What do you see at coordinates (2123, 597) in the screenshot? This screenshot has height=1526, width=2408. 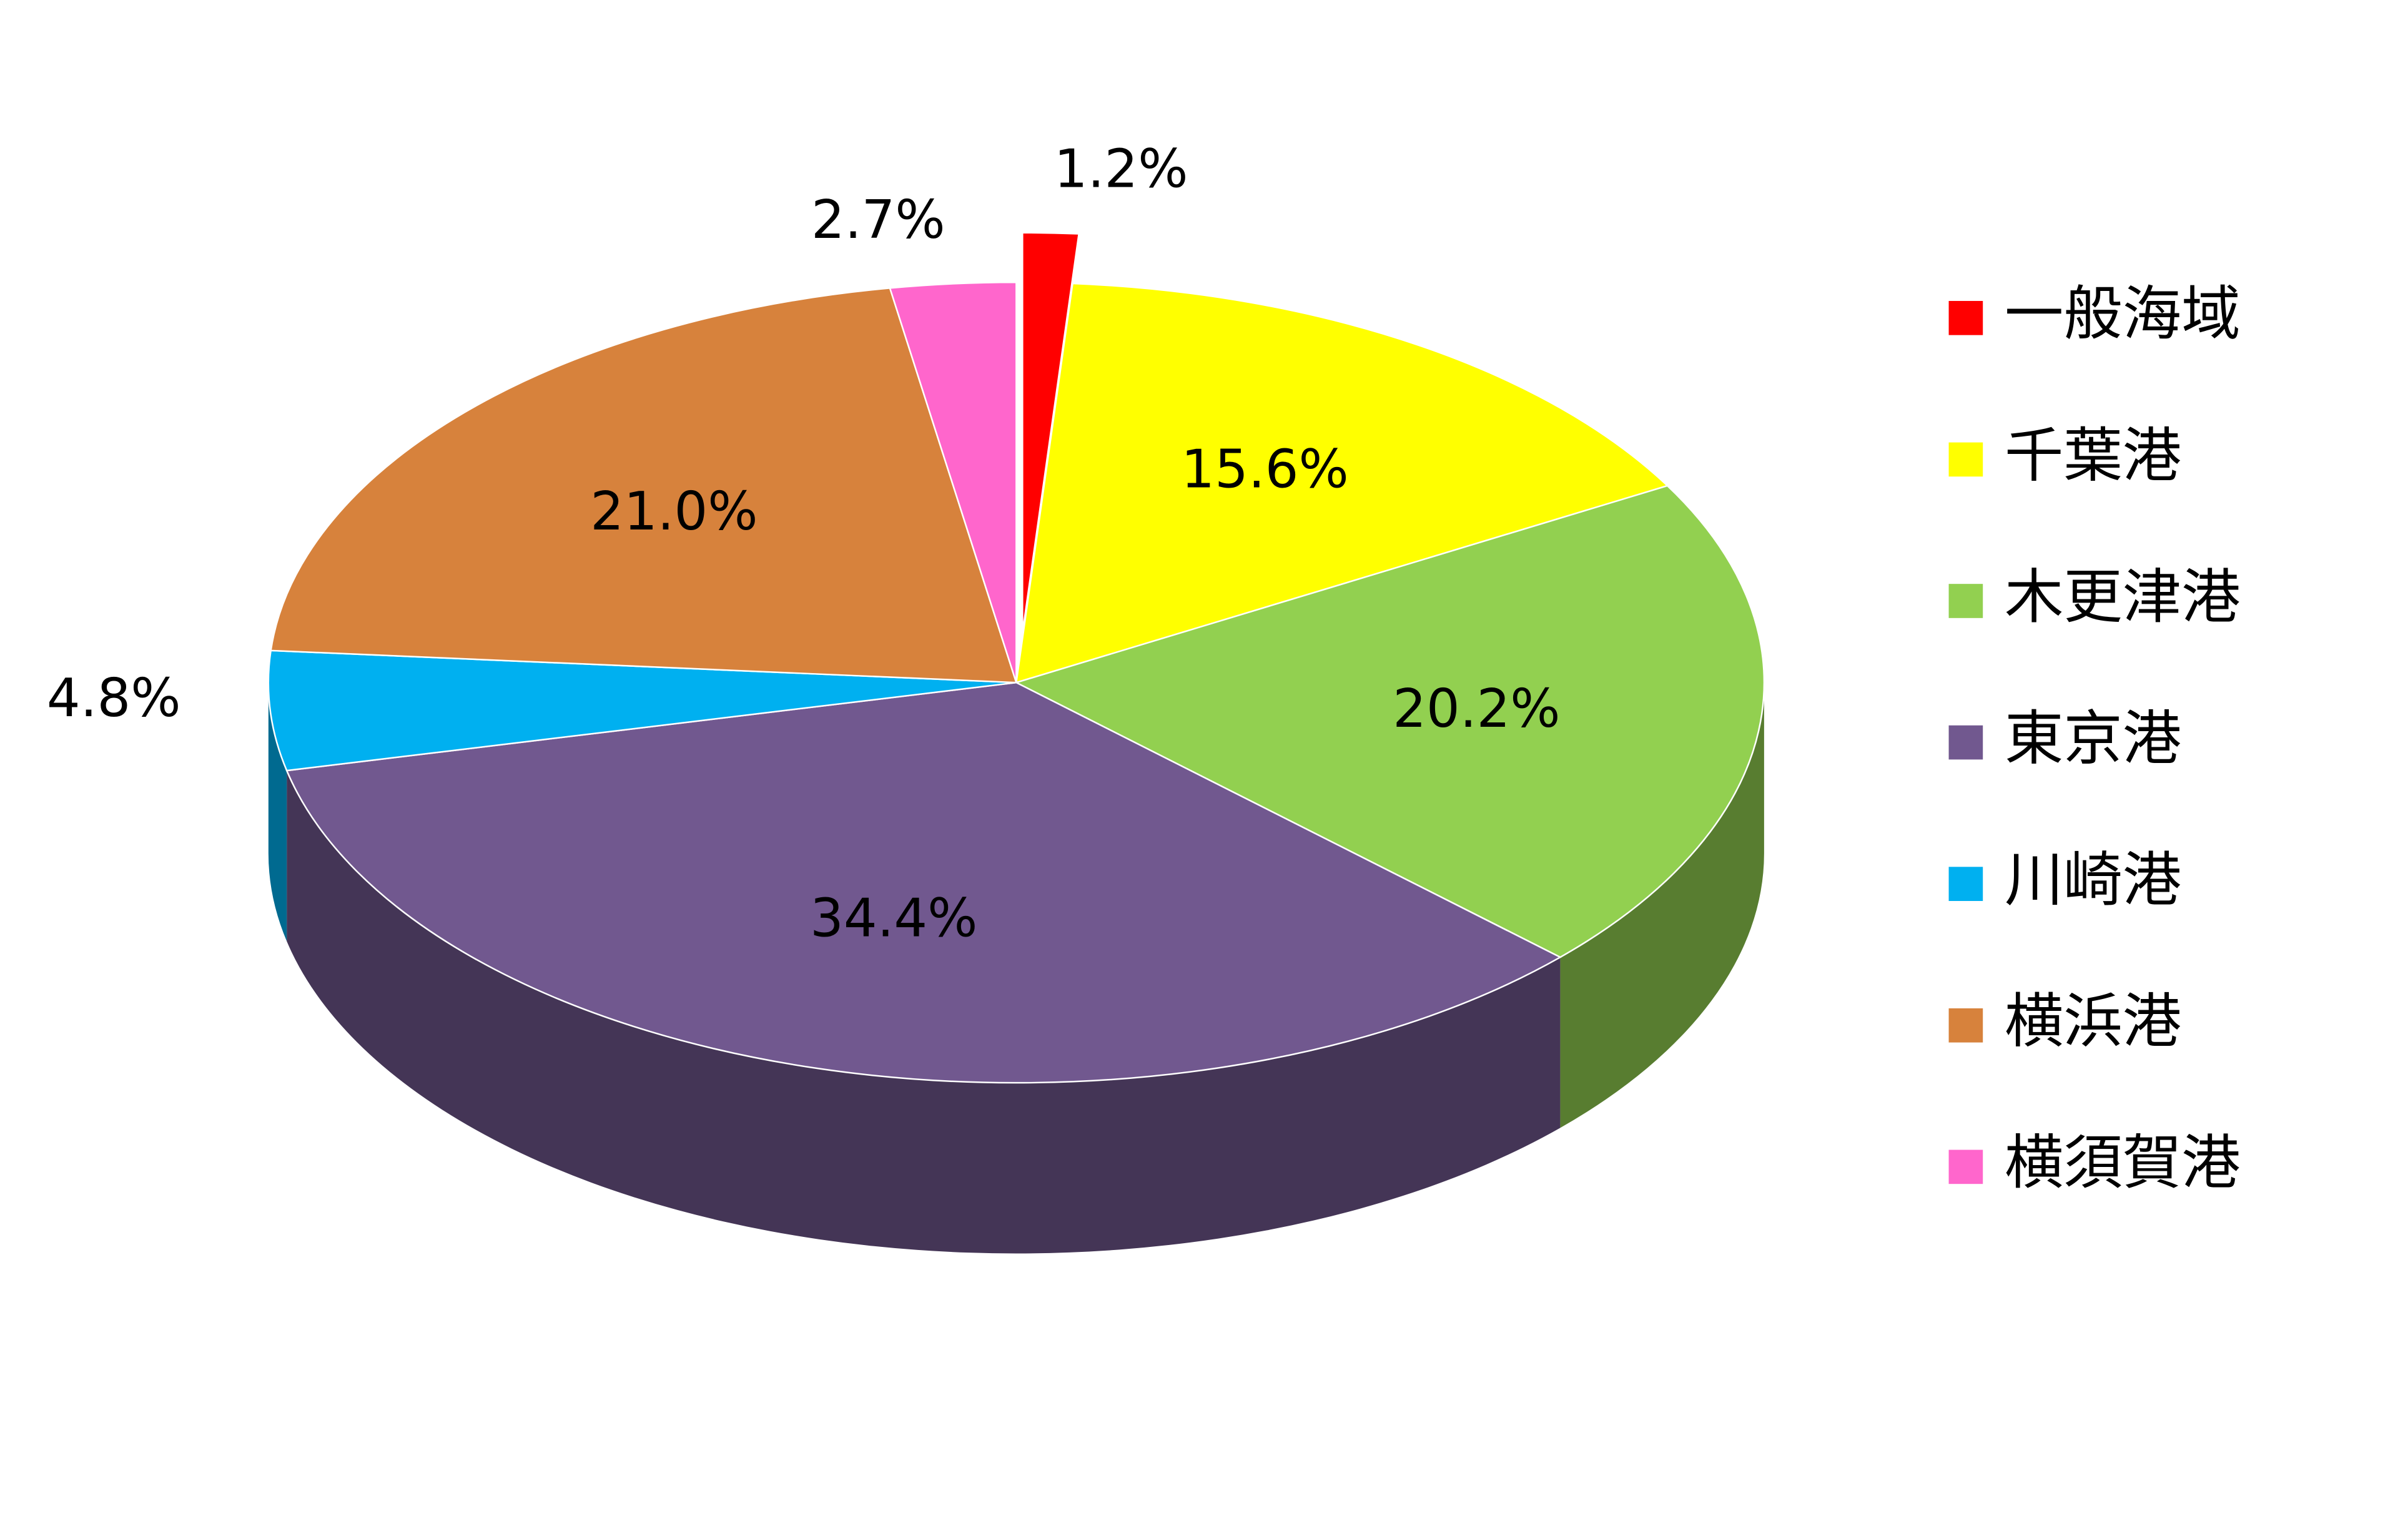 I see `legend-label: 木更津港` at bounding box center [2123, 597].